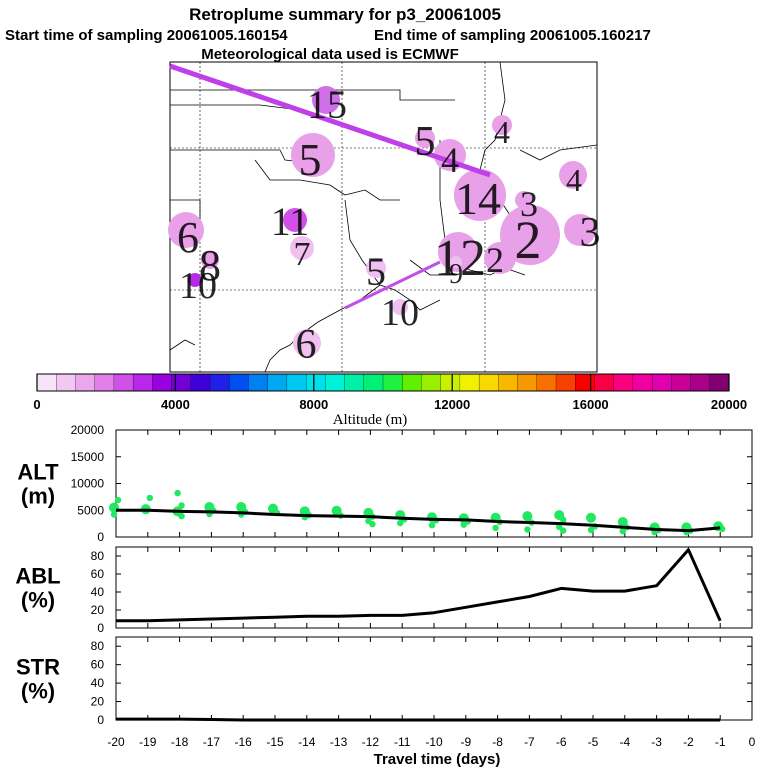 The image size is (768, 768). I want to click on panel-1: 0 20 40 60 80 ABL(%), so click(384, 590).